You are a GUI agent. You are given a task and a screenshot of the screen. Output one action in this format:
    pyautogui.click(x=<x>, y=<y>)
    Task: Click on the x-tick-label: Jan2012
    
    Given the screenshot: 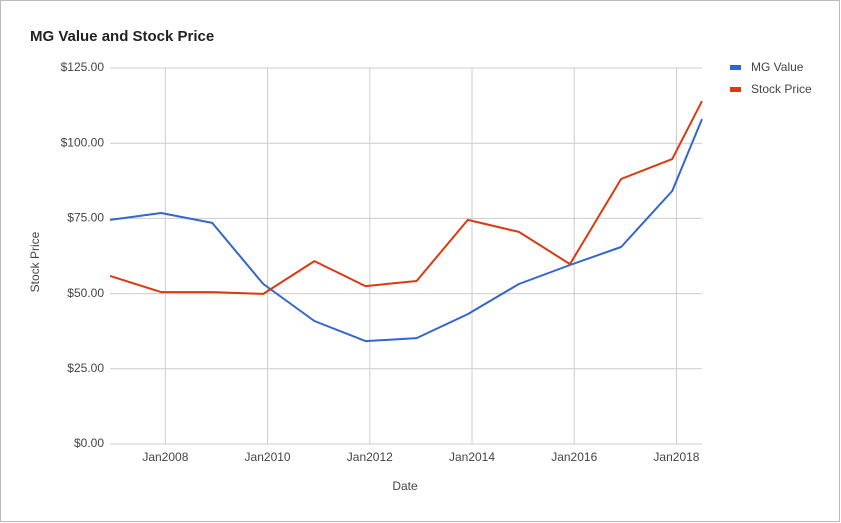 What is the action you would take?
    pyautogui.click(x=370, y=457)
    